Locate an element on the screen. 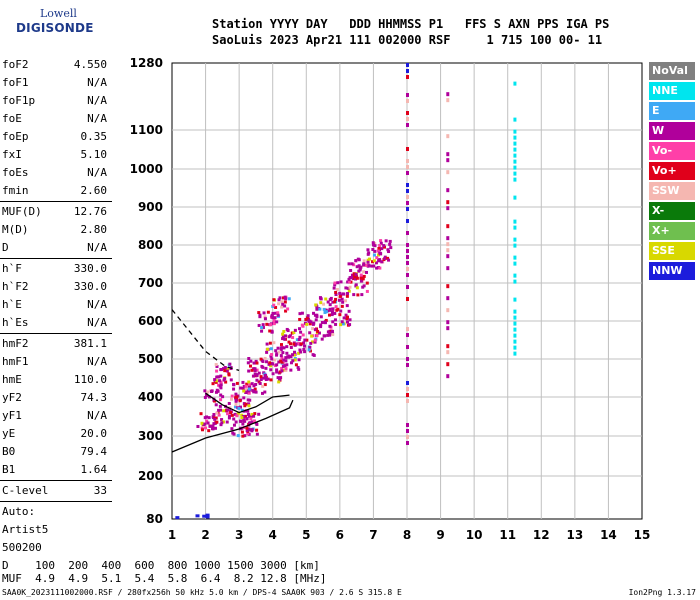 Image resolution: width=700 pixels, height=600 pixels. param-row: foF1p N/A is located at coordinates (56, 101).